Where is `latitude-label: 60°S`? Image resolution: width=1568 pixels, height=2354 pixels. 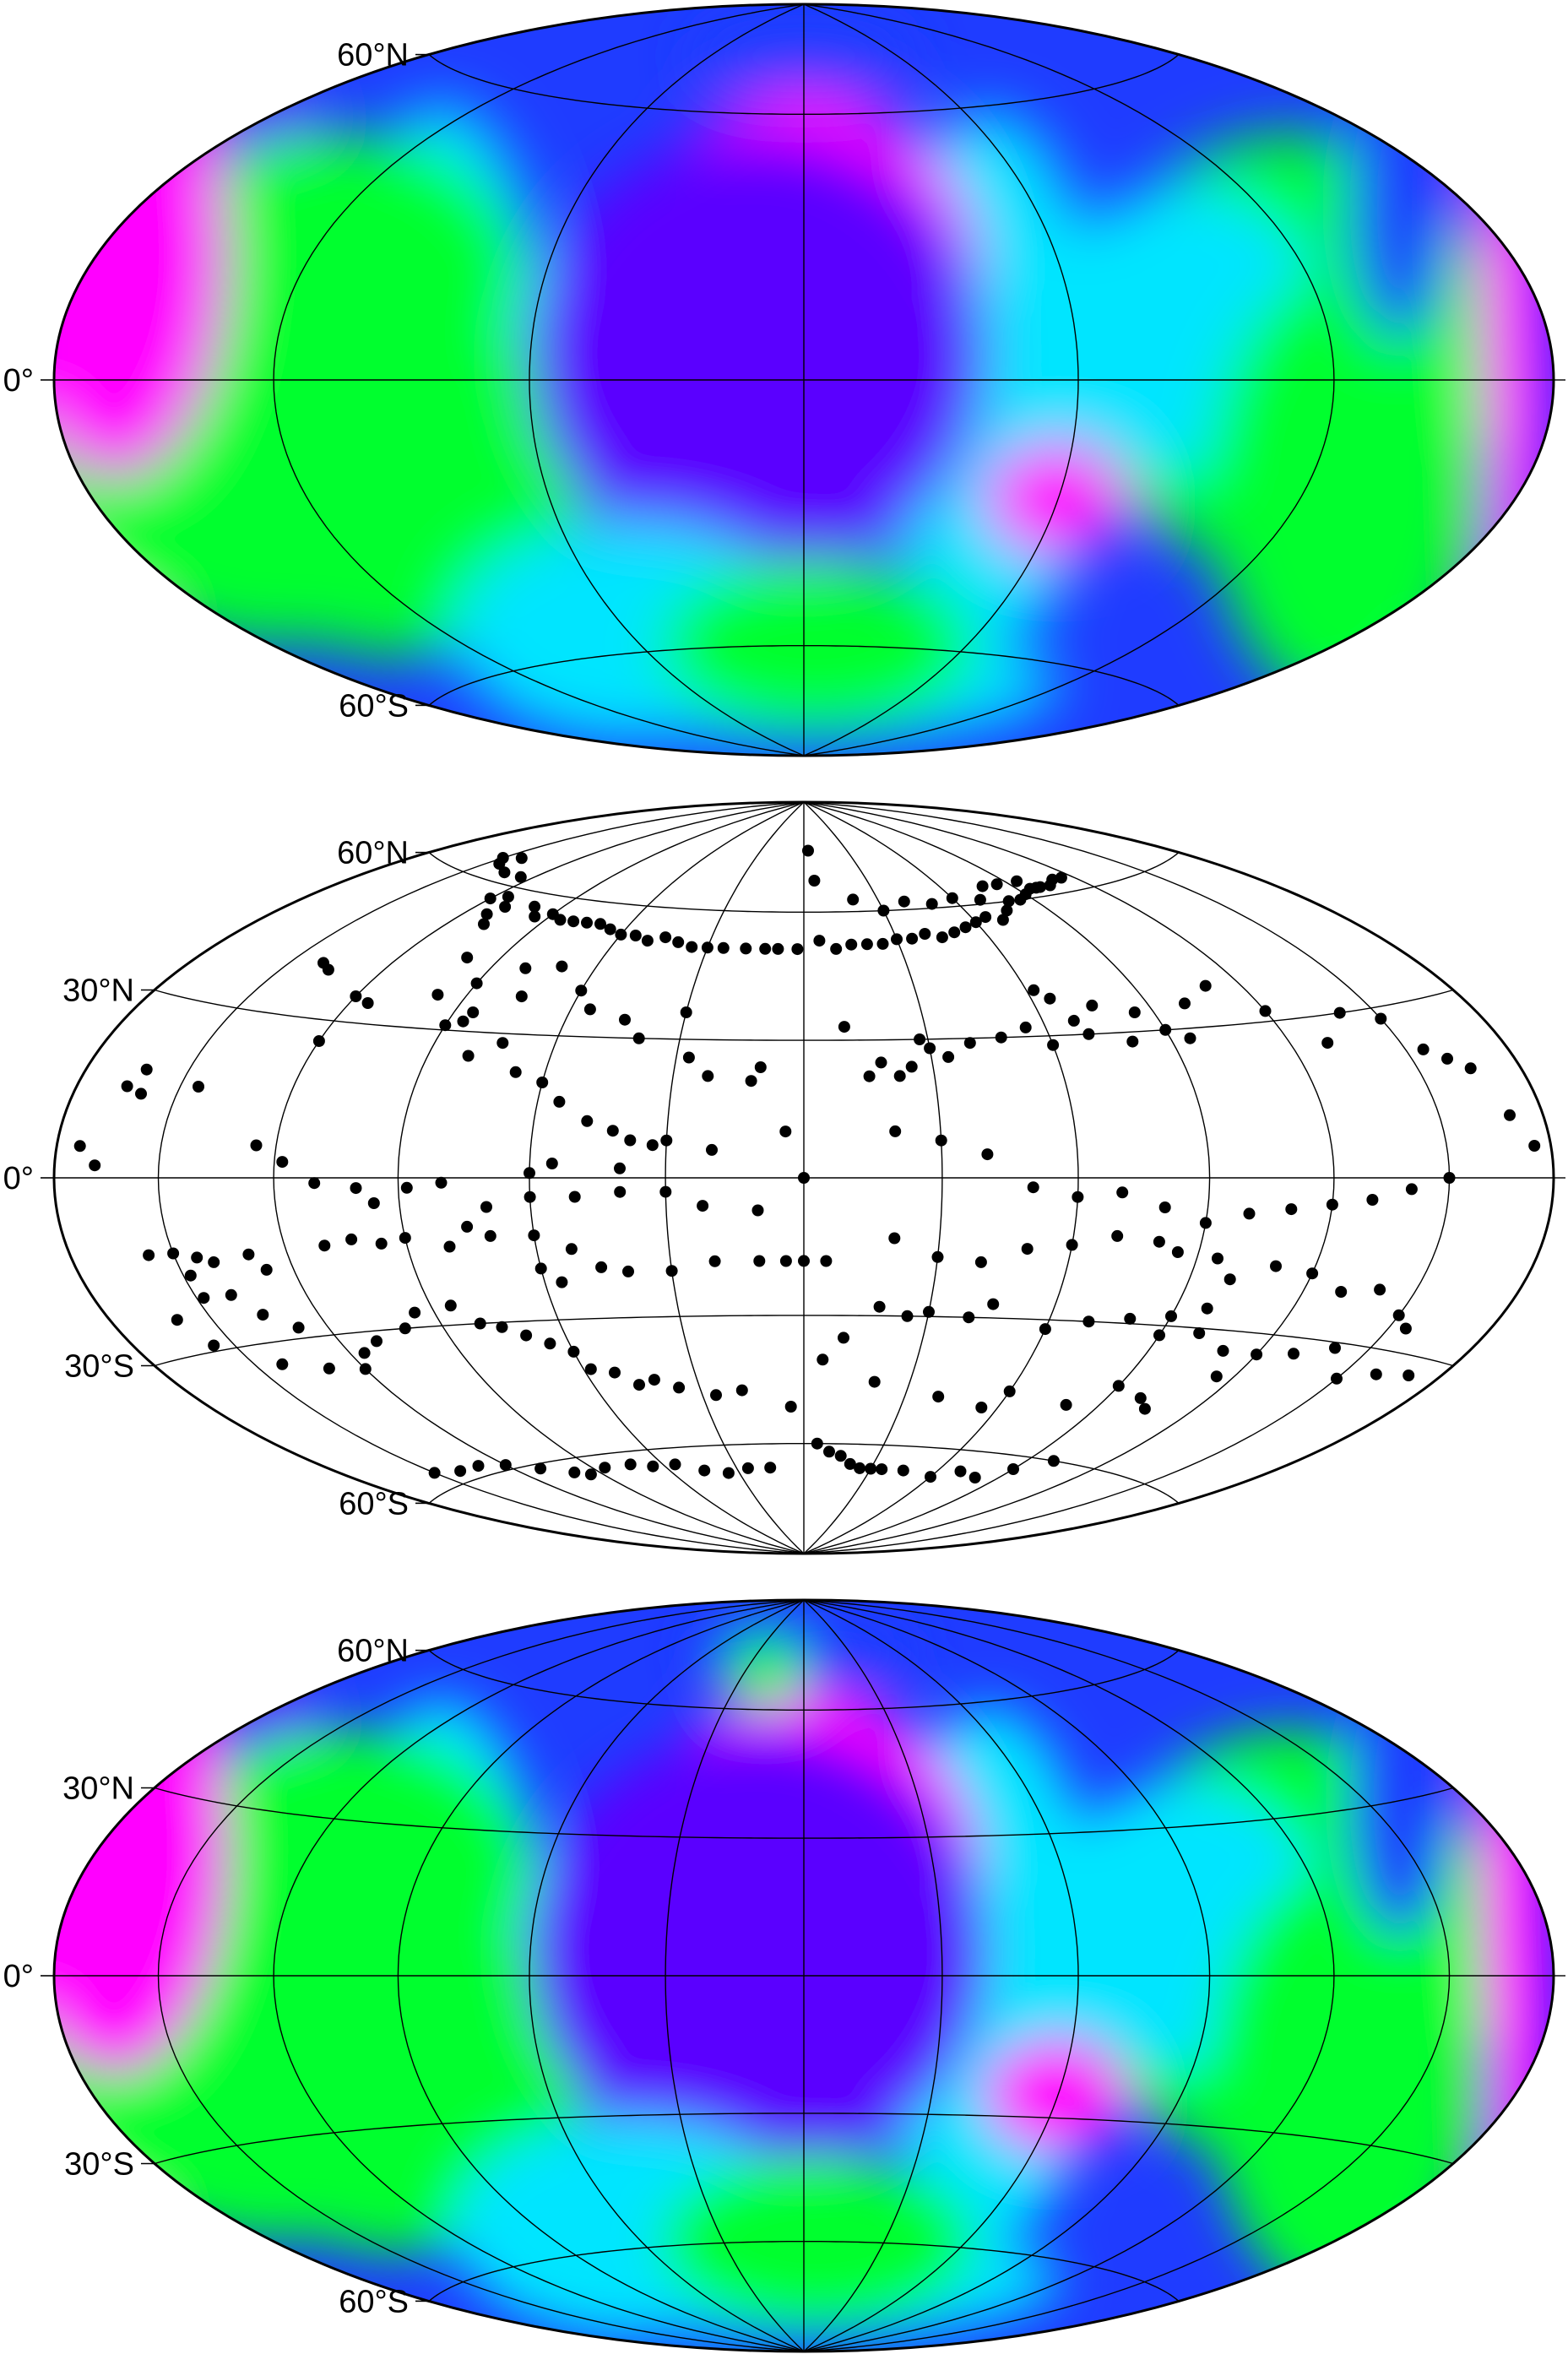 latitude-label: 60°S is located at coordinates (374, 2301).